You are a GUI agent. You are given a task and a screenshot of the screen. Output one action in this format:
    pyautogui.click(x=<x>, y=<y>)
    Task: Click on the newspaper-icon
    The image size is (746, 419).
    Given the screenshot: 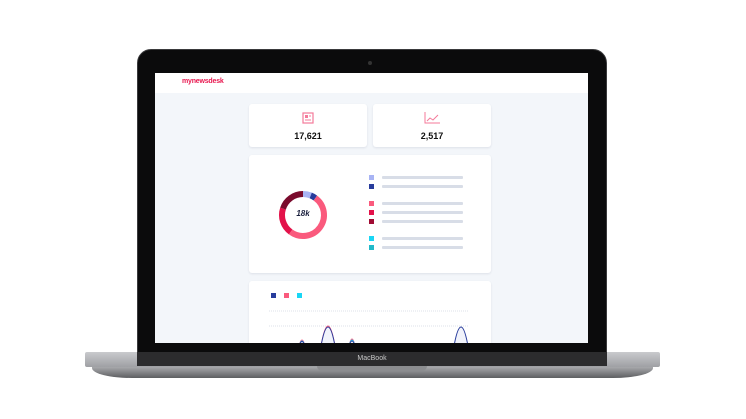 What is the action you would take?
    pyautogui.click(x=308, y=118)
    